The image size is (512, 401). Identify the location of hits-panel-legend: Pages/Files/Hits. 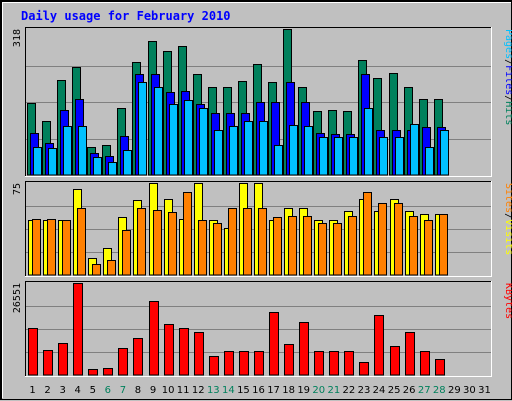
(507, 77).